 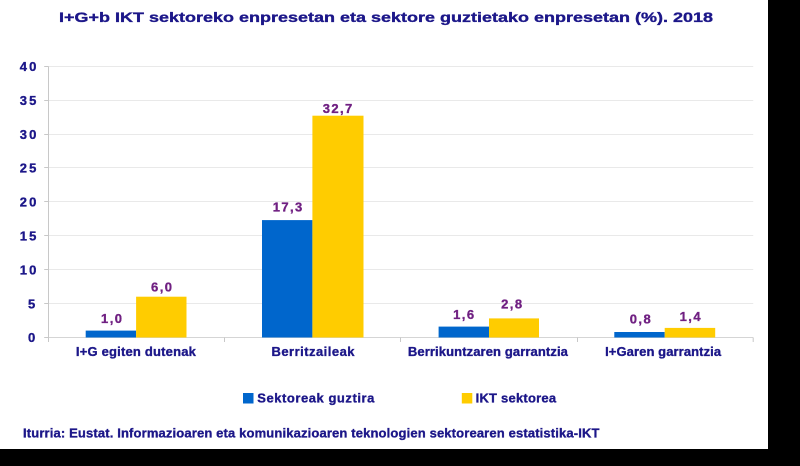 What do you see at coordinates (31, 337) in the screenshot?
I see `svg-text: 0` at bounding box center [31, 337].